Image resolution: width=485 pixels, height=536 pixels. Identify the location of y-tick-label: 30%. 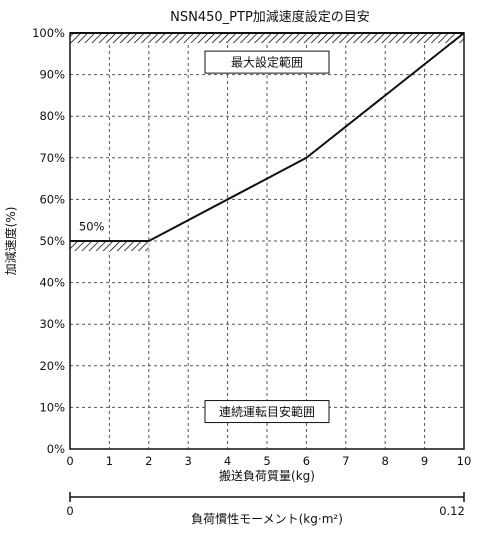
(52, 324).